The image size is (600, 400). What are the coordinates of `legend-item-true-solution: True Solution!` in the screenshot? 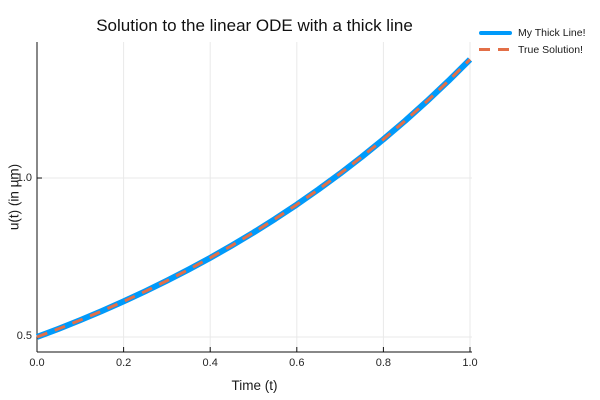 It's located at (532, 49).